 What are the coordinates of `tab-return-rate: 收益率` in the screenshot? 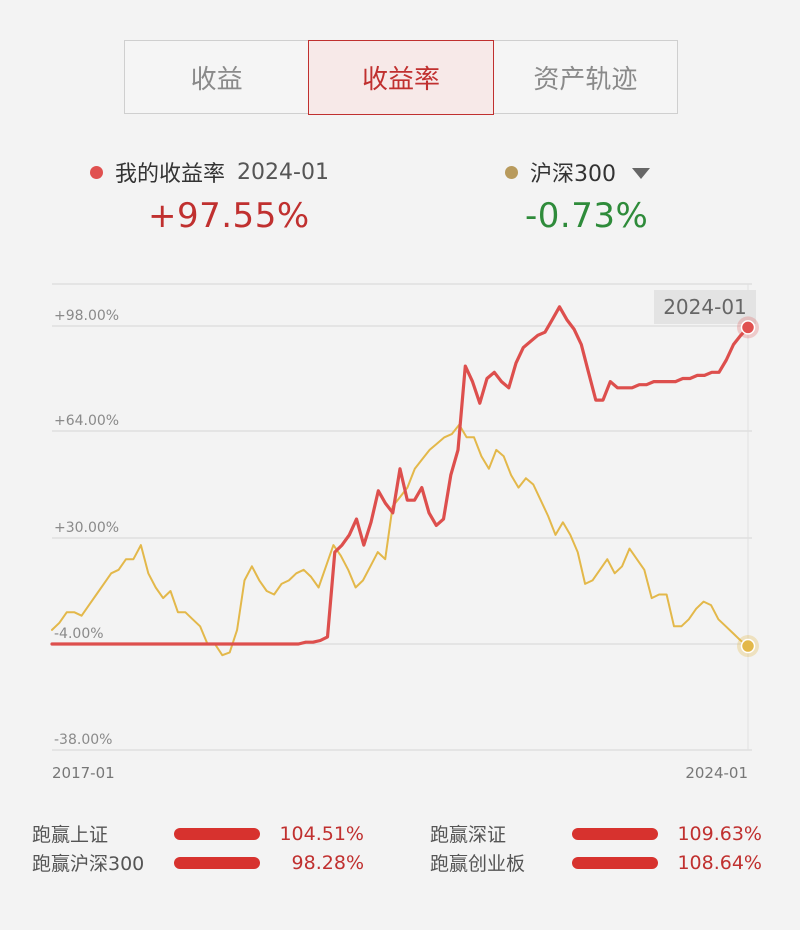 It's located at (401, 77).